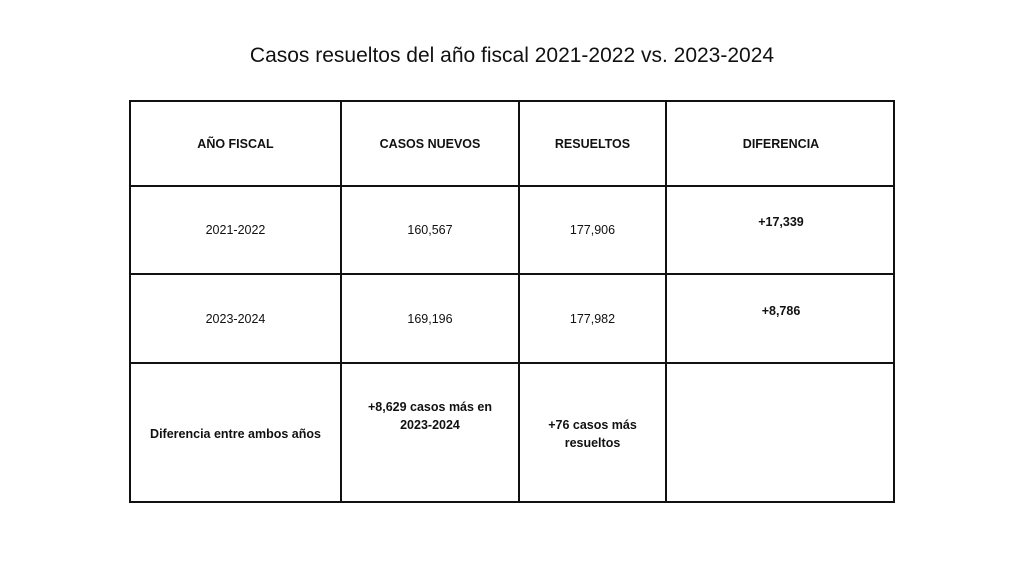 Image resolution: width=1024 pixels, height=576 pixels. Describe the element at coordinates (235, 143) in the screenshot. I see `header-fiscal-year: AÑO FISCAL` at that location.